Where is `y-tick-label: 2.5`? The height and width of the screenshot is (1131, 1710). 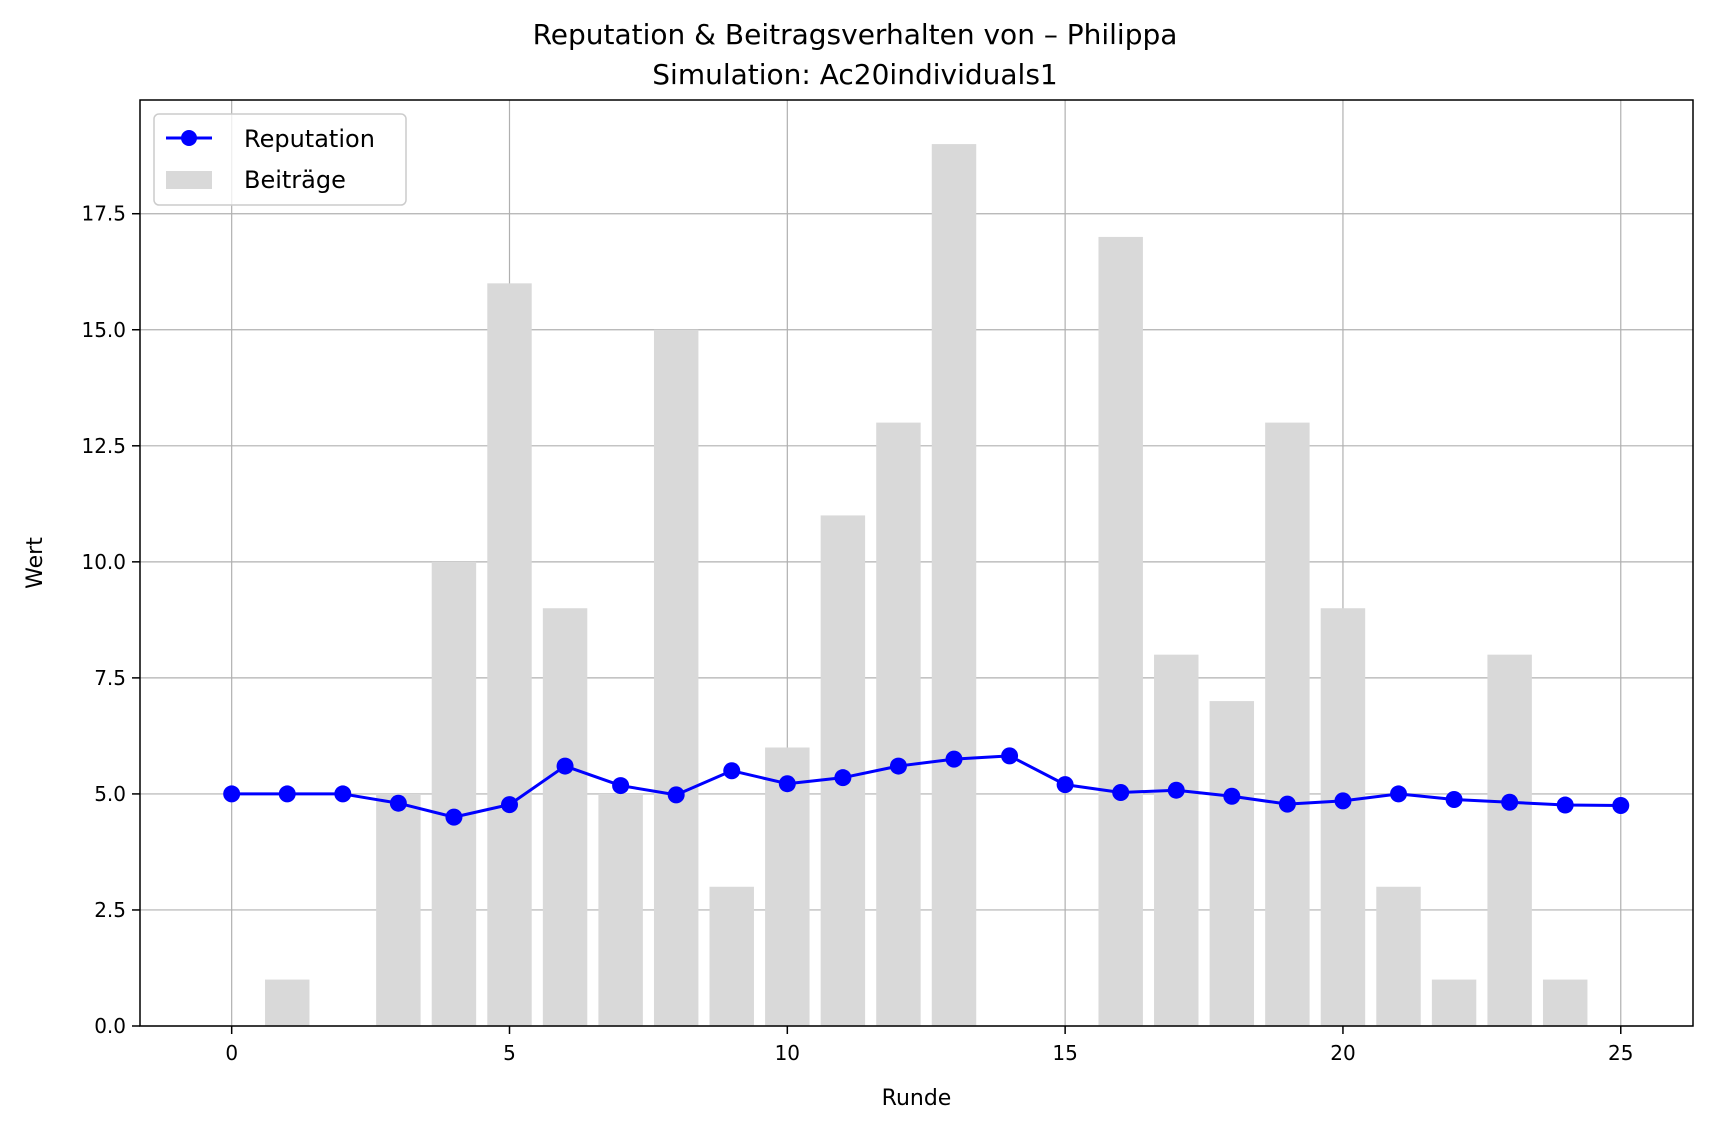 y-tick-label: 2.5 is located at coordinates (110, 910).